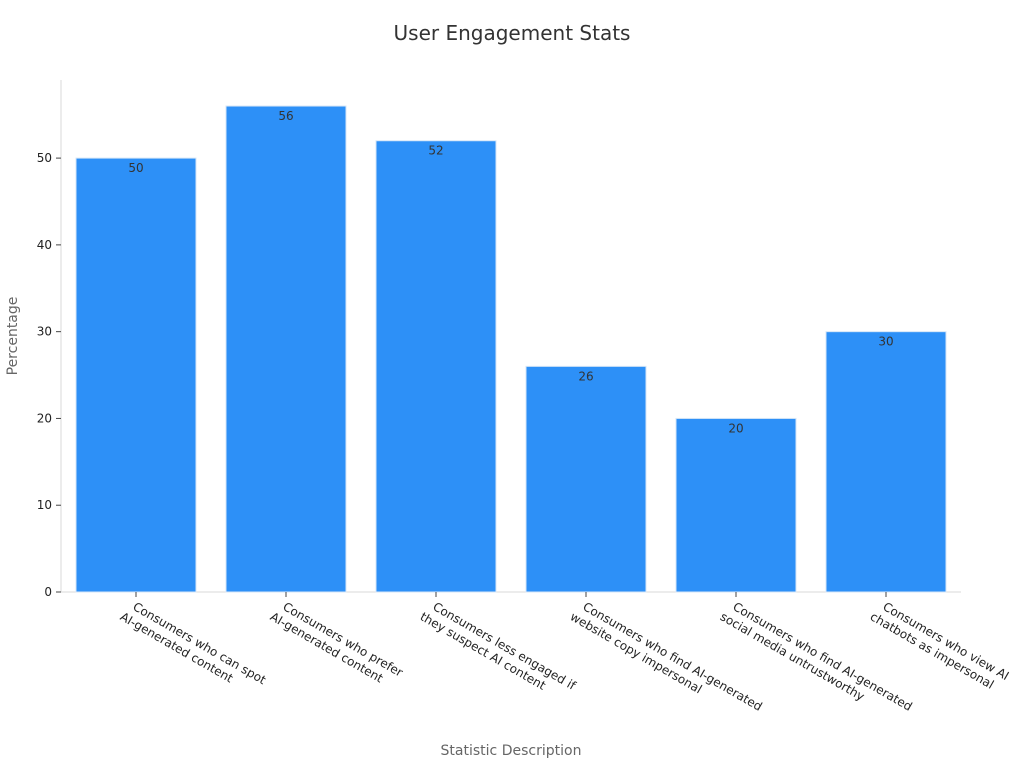 This screenshot has width=1024, height=768. Describe the element at coordinates (48, 592) in the screenshot. I see `y-tick-label: 0` at that location.